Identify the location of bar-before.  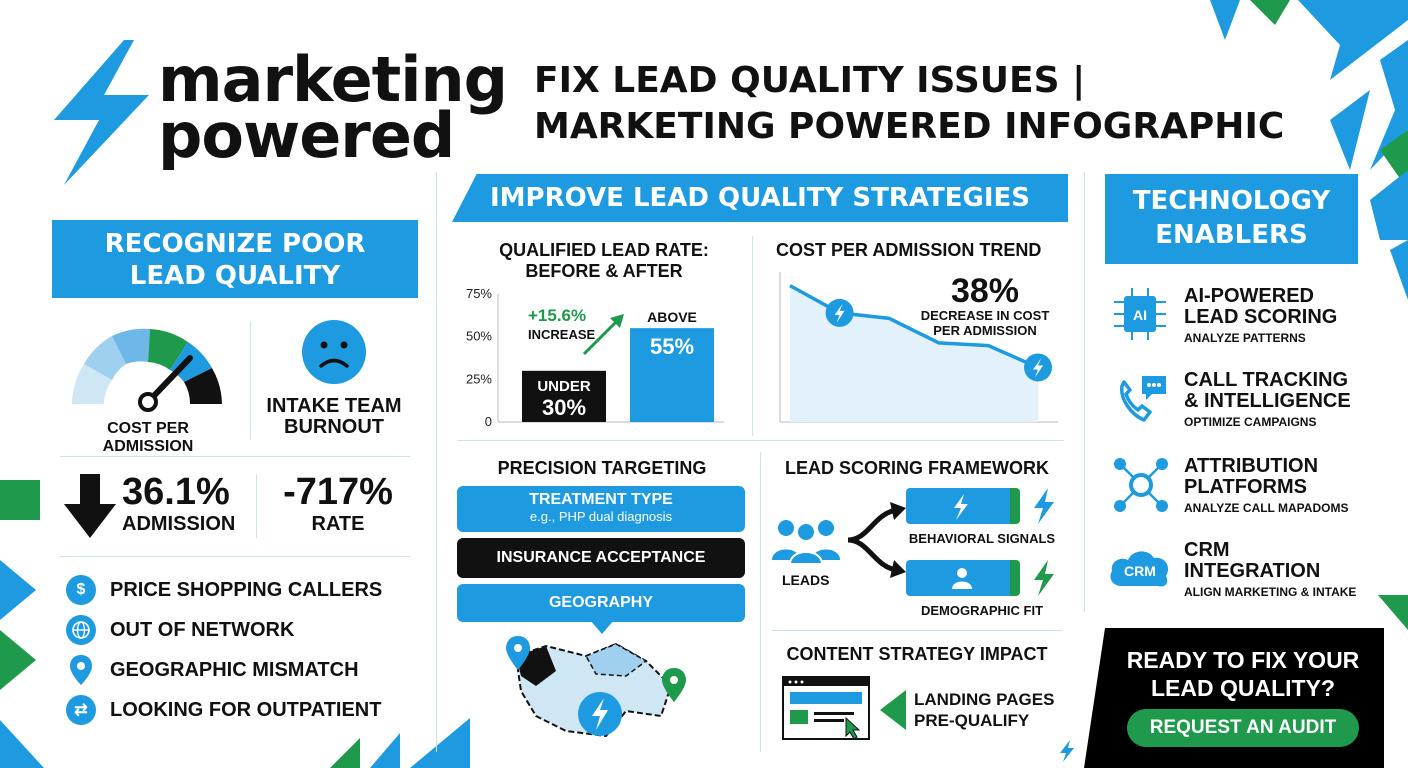
(564, 396).